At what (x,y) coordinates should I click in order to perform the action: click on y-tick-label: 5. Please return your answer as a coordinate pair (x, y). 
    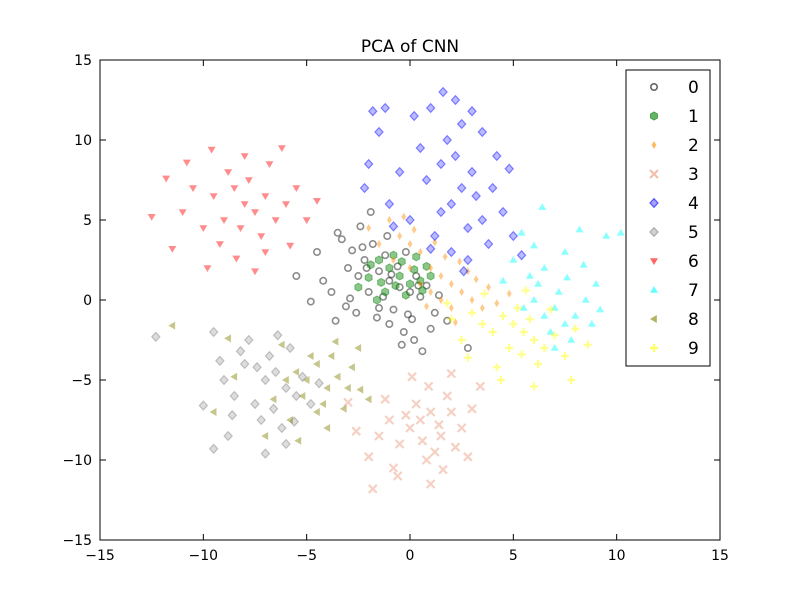
    Looking at the image, I should click on (87, 221).